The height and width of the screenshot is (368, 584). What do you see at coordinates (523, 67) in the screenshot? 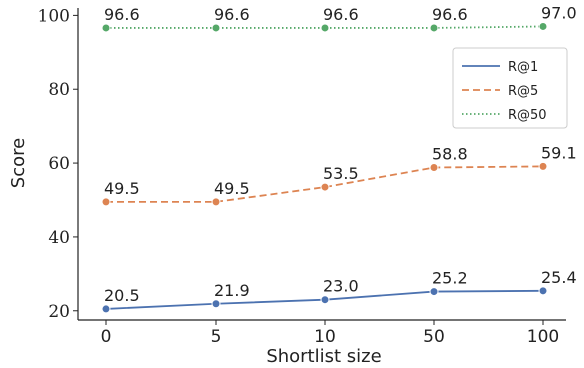
I see `legend-label: R@1` at bounding box center [523, 67].